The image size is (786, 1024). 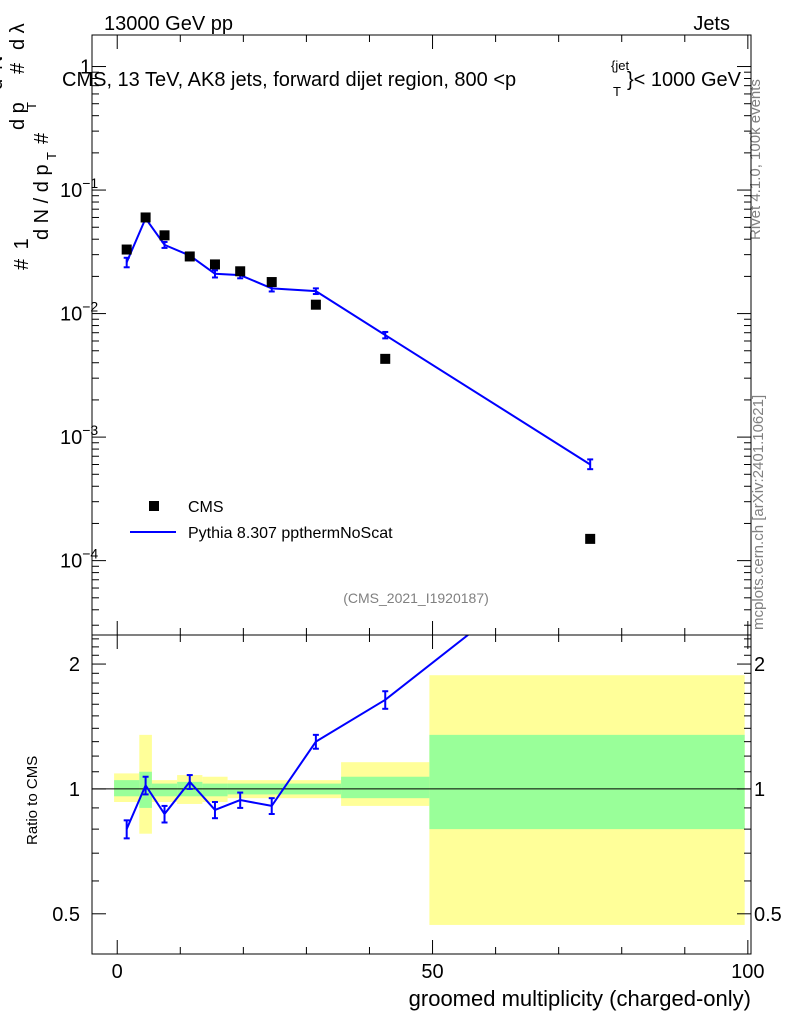 I want to click on ratio-line, so click(x=297, y=732).